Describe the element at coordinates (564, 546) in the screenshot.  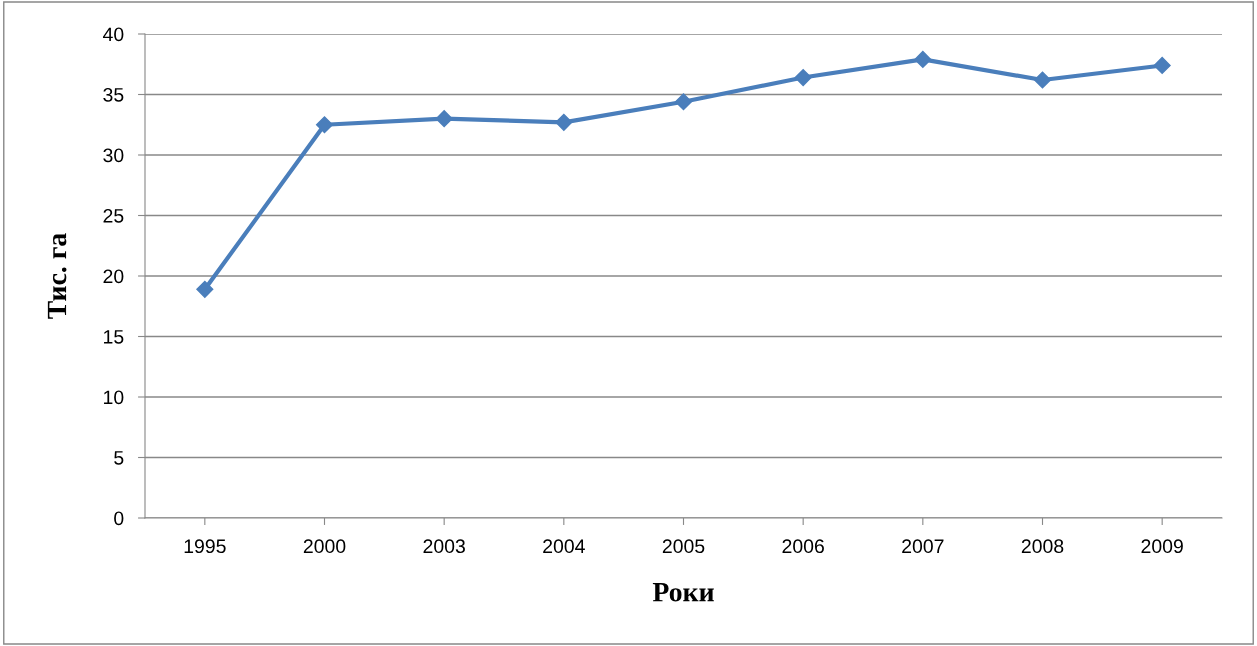
I see `x-tick-label: 2004` at that location.